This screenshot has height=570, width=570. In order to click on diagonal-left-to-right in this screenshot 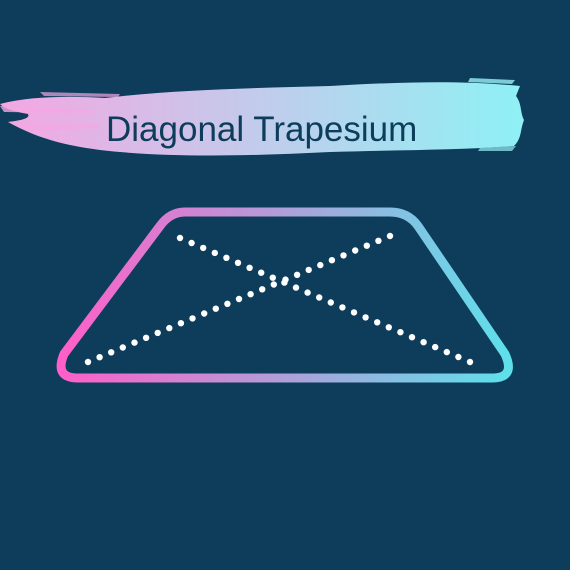, I will do `click(325, 300)`.